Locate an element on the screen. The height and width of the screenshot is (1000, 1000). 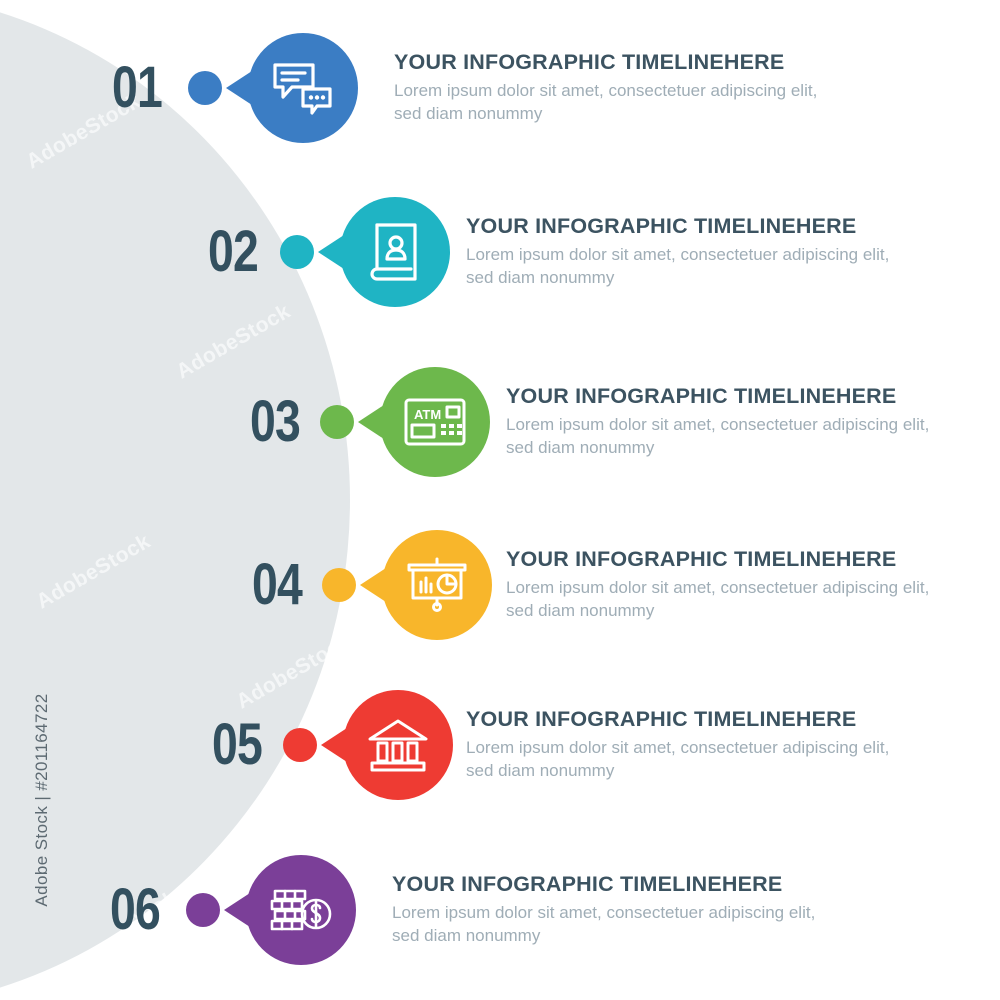
step-number: 05 is located at coordinates (237, 744).